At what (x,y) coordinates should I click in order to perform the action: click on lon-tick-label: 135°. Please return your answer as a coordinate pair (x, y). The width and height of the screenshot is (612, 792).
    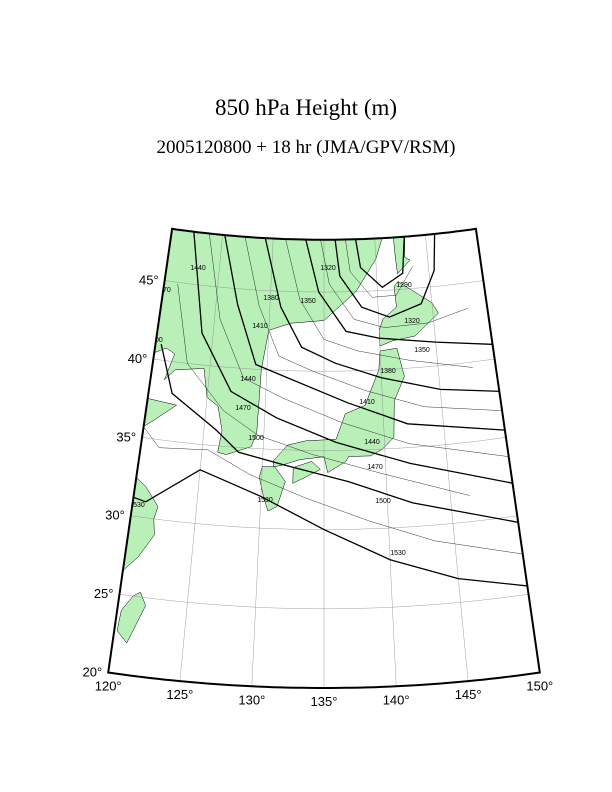
    Looking at the image, I should click on (324, 701).